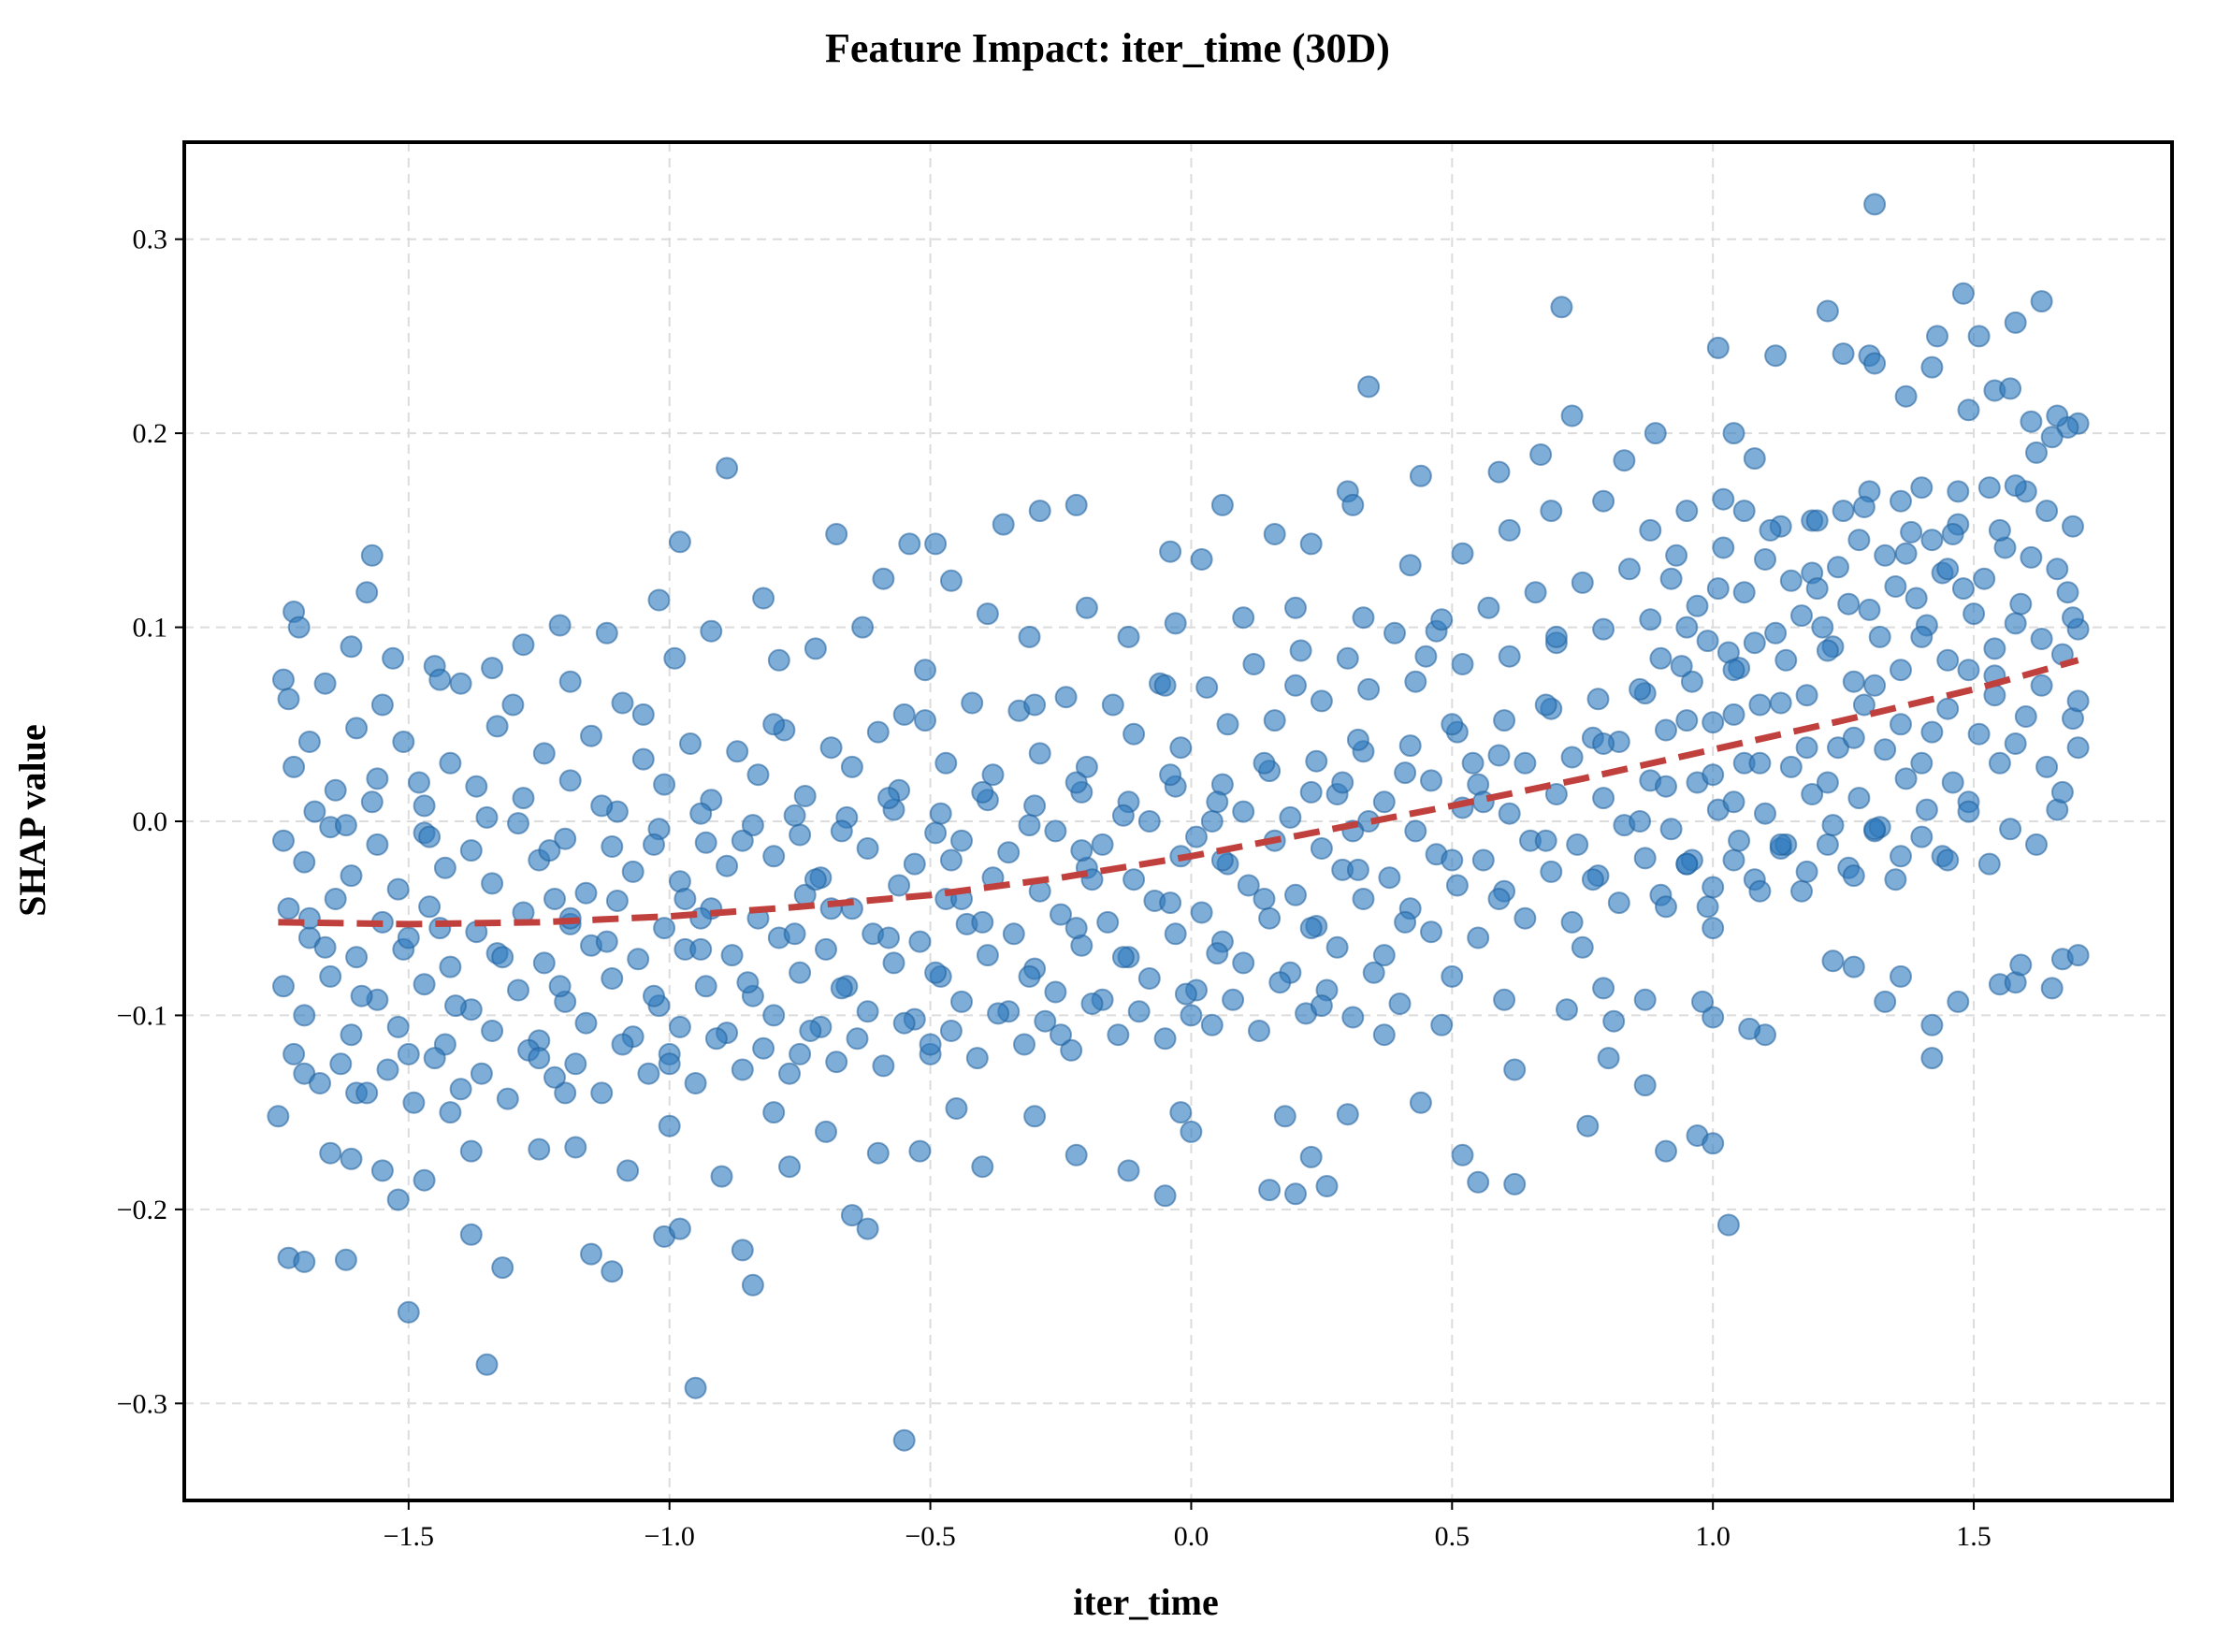  Describe the element at coordinates (1146, 1602) in the screenshot. I see `x-axis-label: iter_time` at that location.